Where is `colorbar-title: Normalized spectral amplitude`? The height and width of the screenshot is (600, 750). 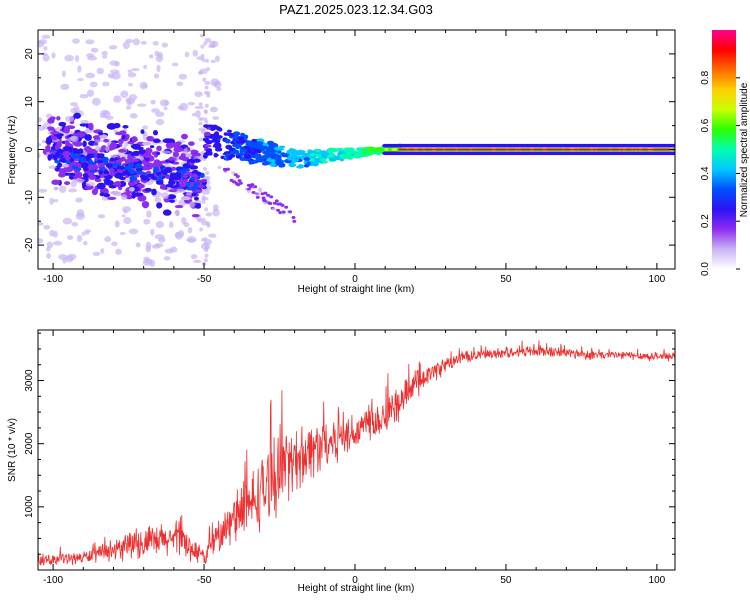
colorbar-title: Normalized spectral amplitude is located at coordinates (744, 149).